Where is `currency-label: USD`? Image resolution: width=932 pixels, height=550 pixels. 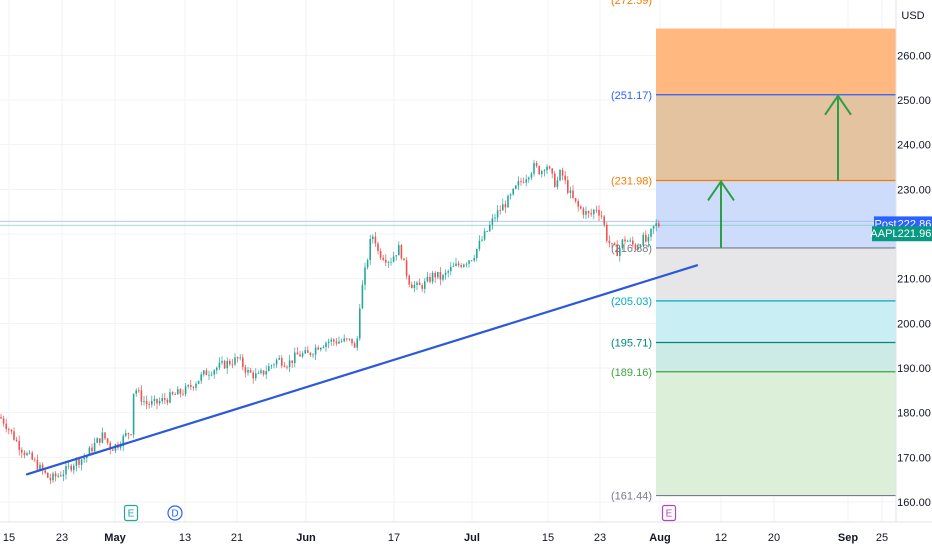
currency-label: USD is located at coordinates (912, 16).